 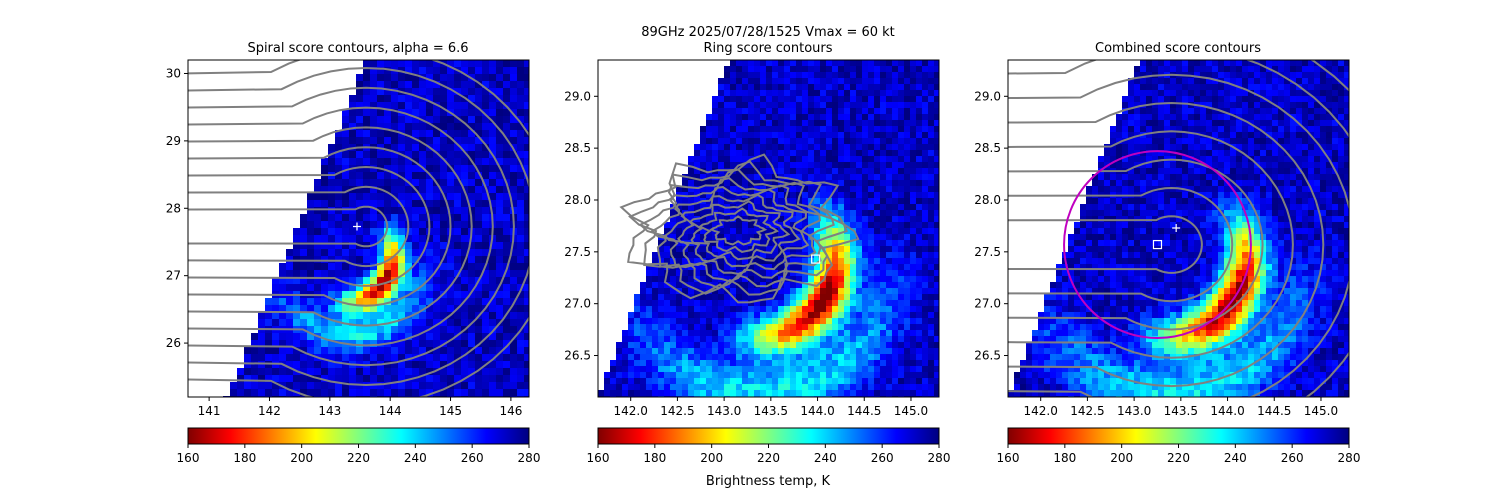 I want to click on panel-ring-title: Ring score contours, so click(x=767, y=48).